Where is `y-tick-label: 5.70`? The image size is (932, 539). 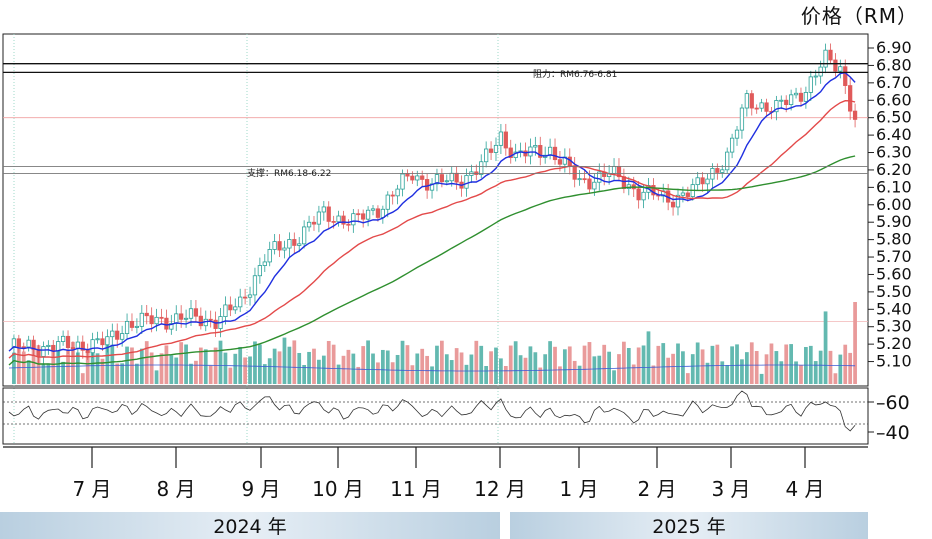 y-tick-label: 5.70 is located at coordinates (894, 256).